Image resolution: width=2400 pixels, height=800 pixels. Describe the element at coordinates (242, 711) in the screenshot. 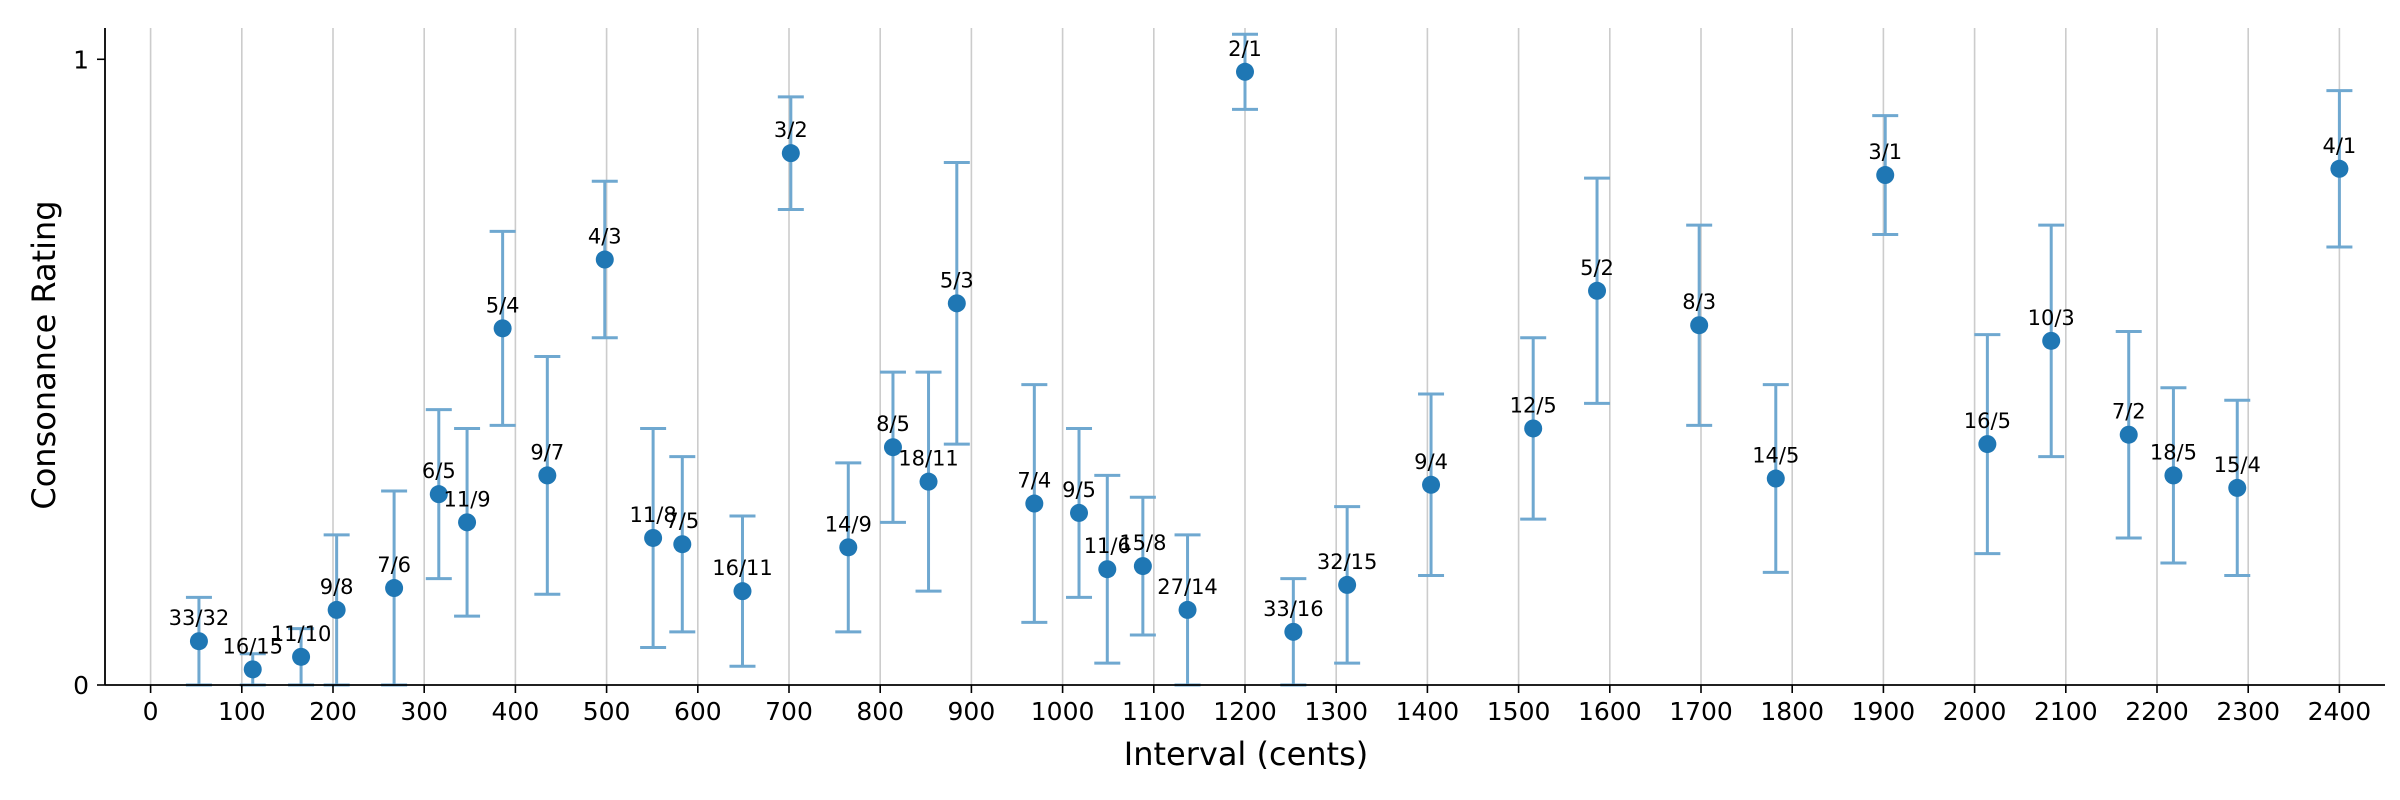

I see `x-tick-label: 100` at that location.